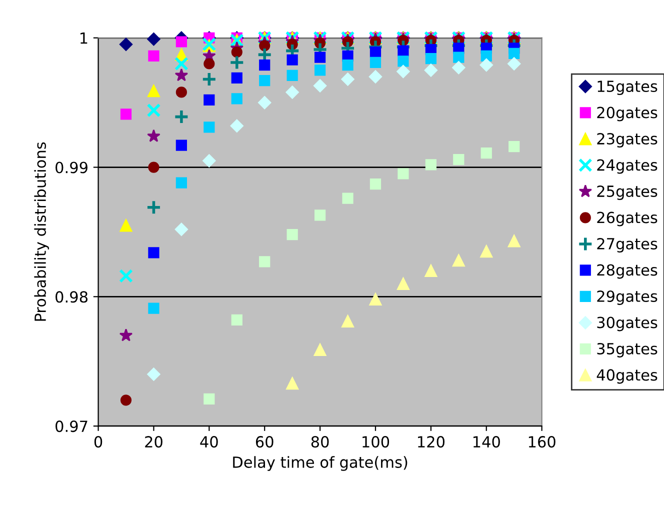 The height and width of the screenshot is (526, 664). What do you see at coordinates (72, 426) in the screenshot?
I see `y-tick-label: 0.97` at bounding box center [72, 426].